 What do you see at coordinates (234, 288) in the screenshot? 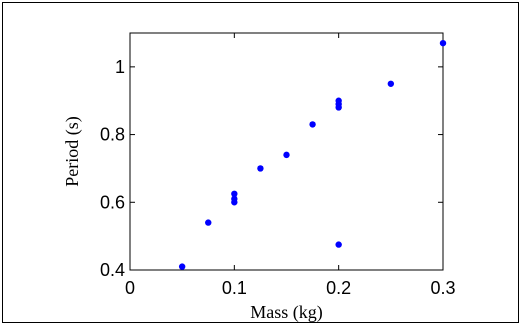
I see `x-tick-label: 0.1` at bounding box center [234, 288].